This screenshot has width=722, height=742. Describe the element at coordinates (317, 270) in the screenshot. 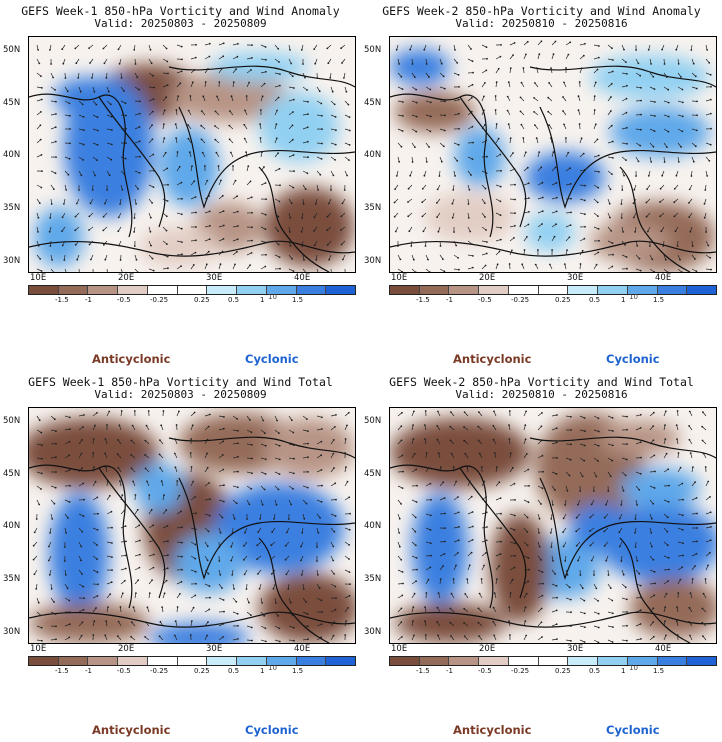

I see `wind-vector` at that location.